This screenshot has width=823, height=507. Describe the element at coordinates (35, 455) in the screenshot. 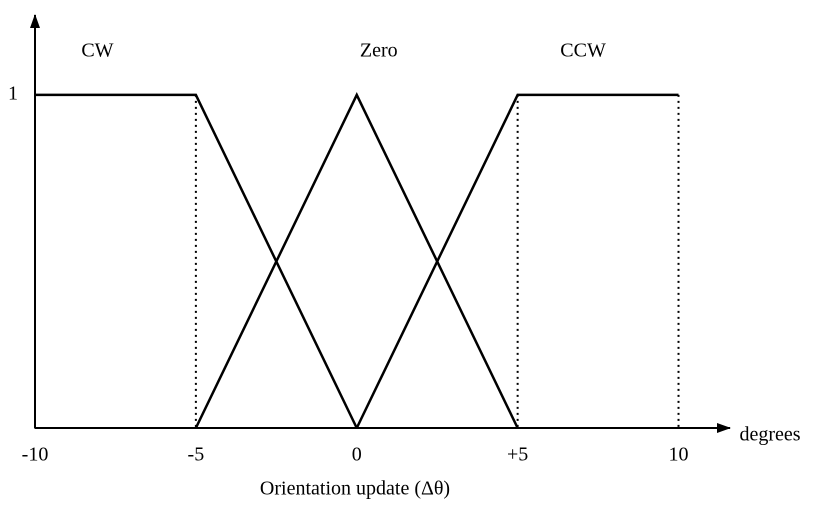

I see `x-tick-label: -10` at that location.